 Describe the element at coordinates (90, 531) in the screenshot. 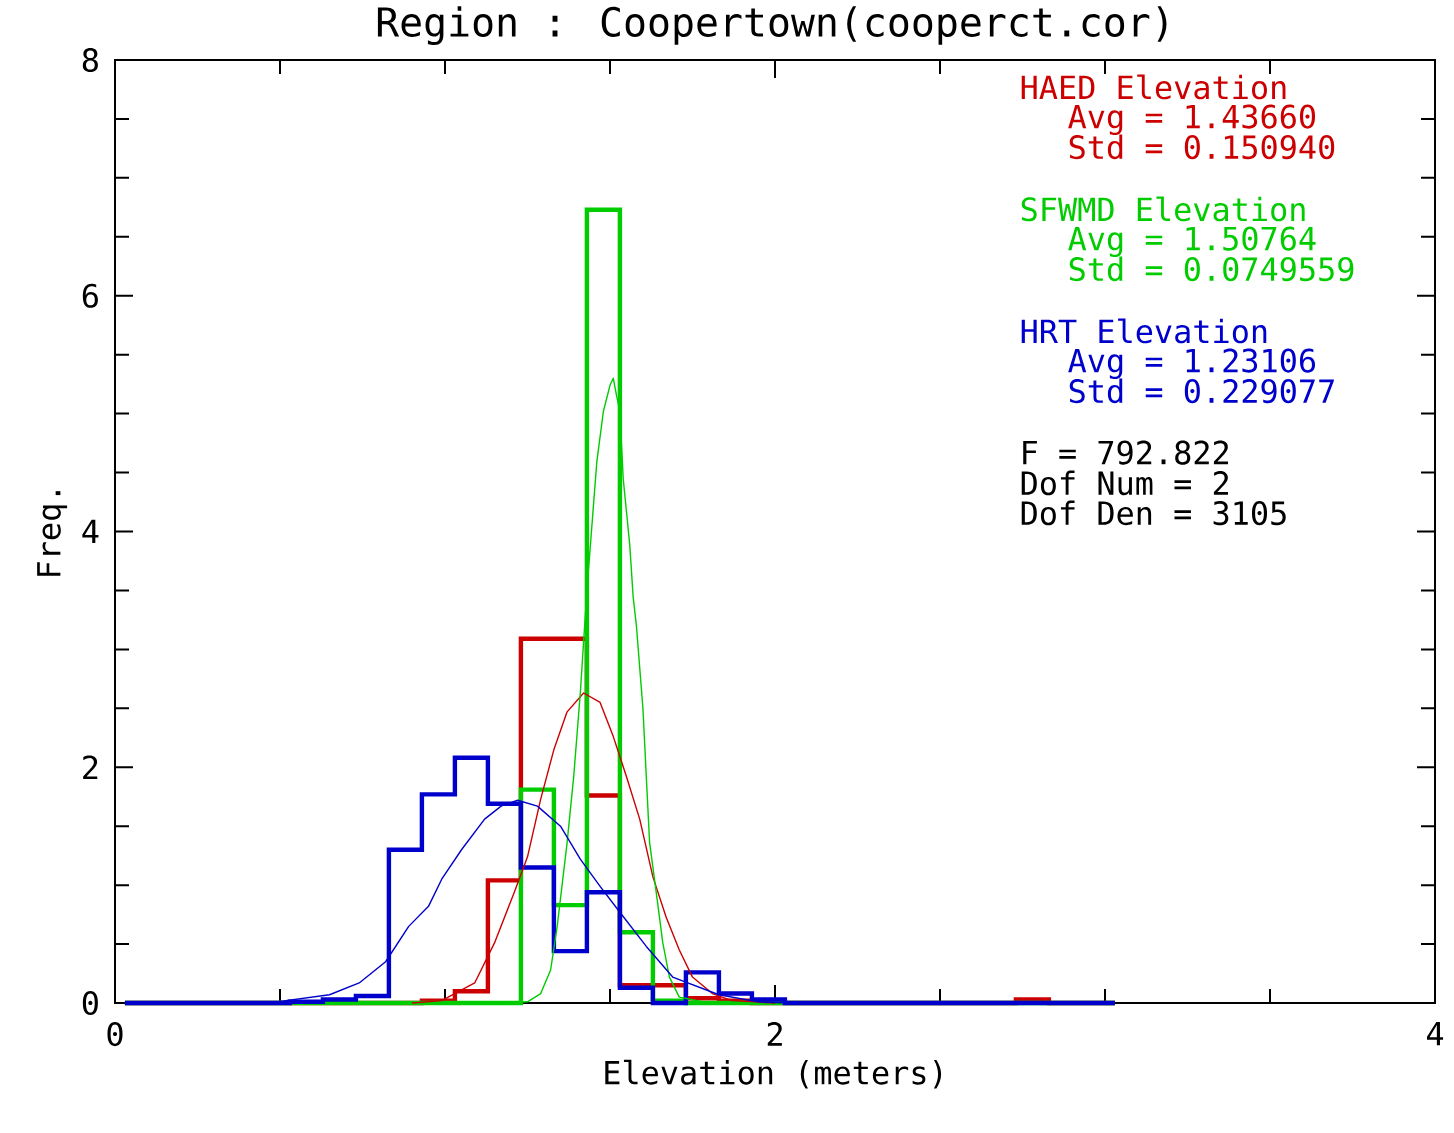

I see `y-tick-label: 4` at that location.